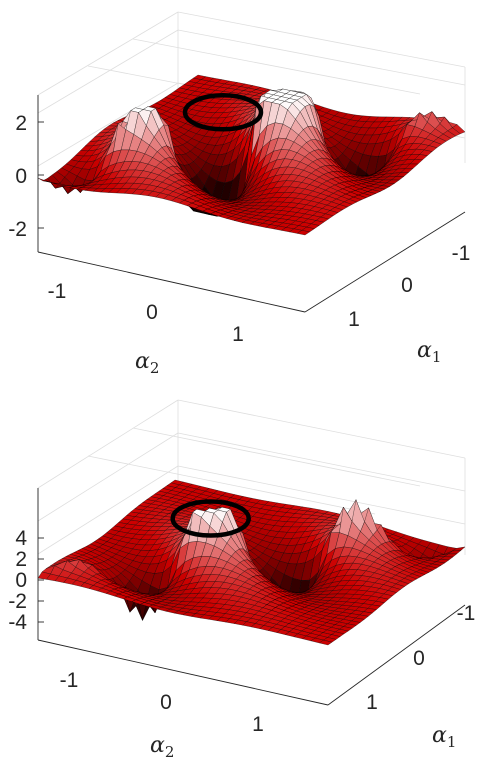 The height and width of the screenshot is (762, 478). Describe the element at coordinates (21, 176) in the screenshot. I see `top-z-tick-label: 0` at that location.